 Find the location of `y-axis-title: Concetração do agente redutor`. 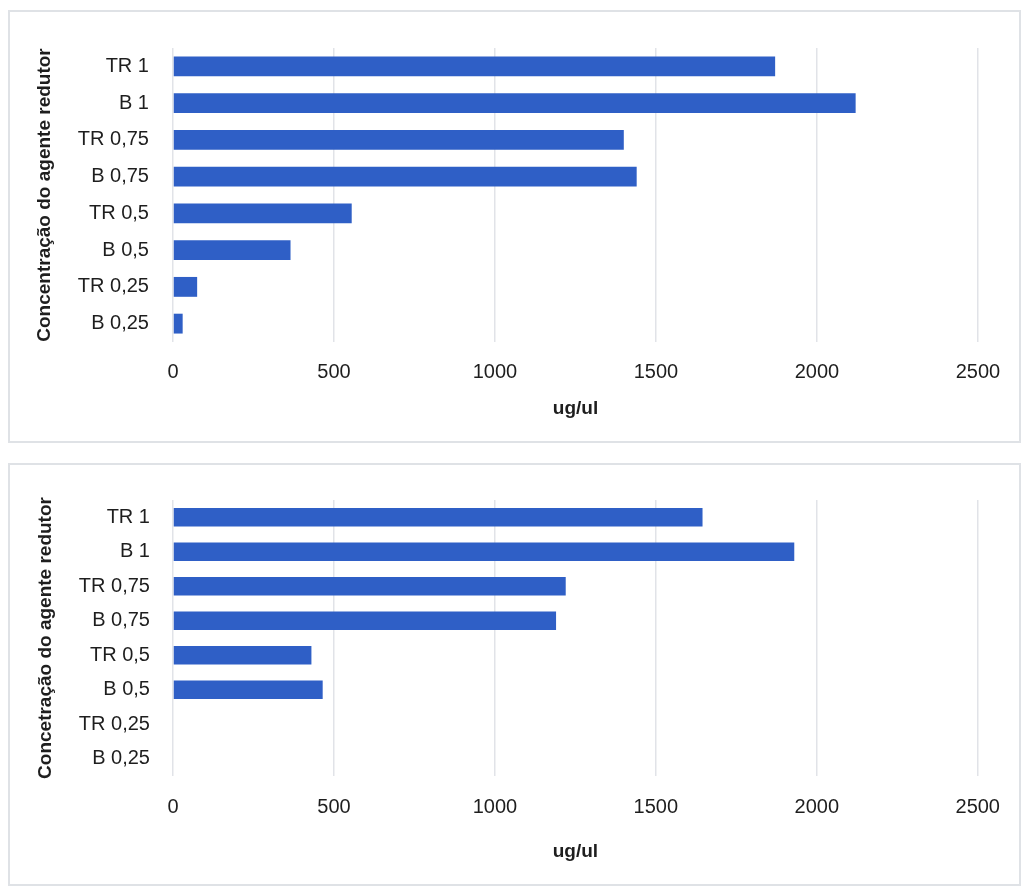

y-axis-title: Concetração do agente redutor is located at coordinates (44, 637).